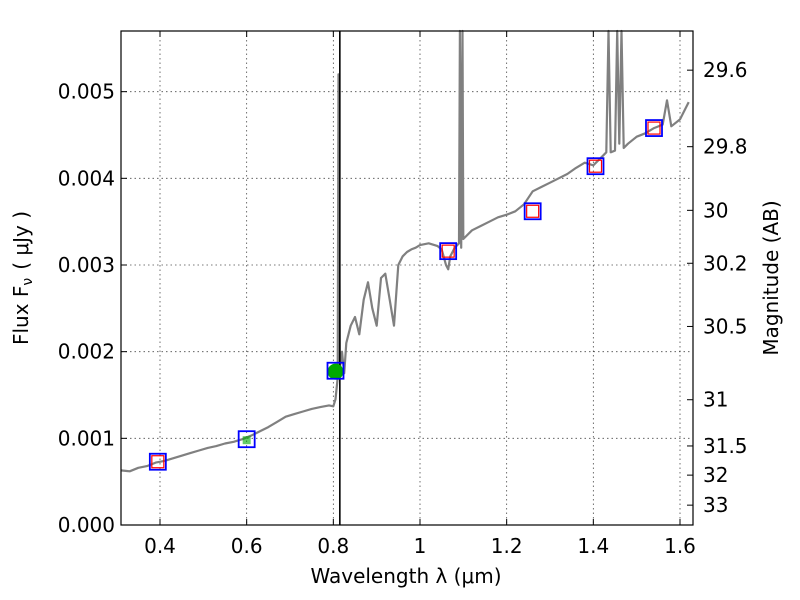  I want to click on y-axis-title-main: Flux F, so click(21, 315).